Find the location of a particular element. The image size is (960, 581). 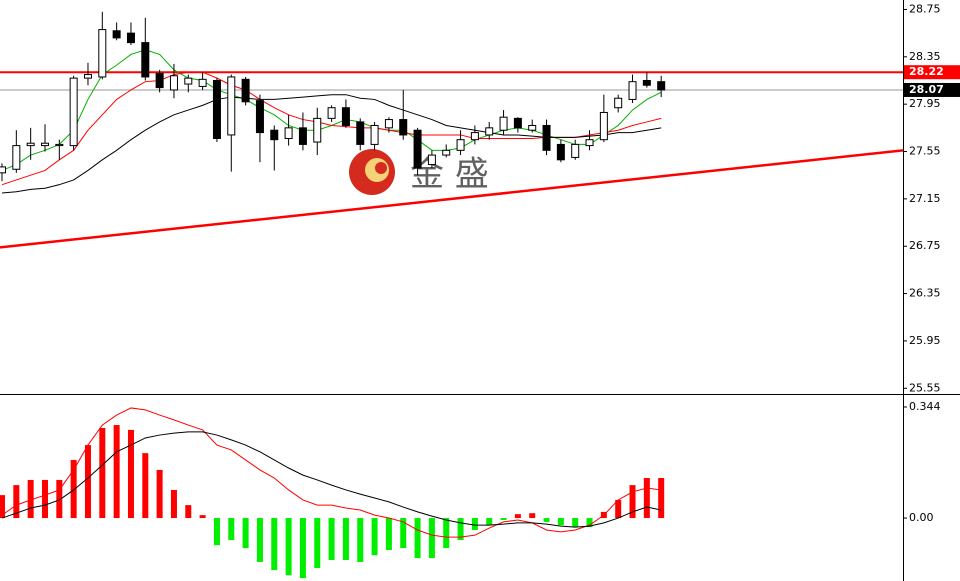

y-tick-label: 0.344 is located at coordinates (925, 406).